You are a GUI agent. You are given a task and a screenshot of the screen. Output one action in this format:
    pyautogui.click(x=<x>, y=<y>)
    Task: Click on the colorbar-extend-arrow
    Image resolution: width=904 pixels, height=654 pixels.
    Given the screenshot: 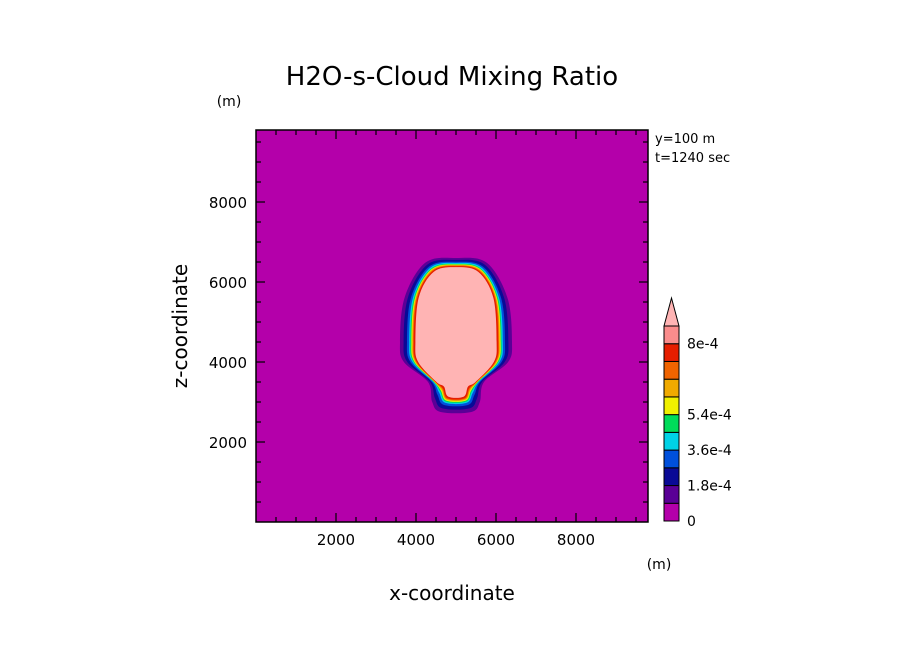 What is the action you would take?
    pyautogui.click(x=671, y=311)
    